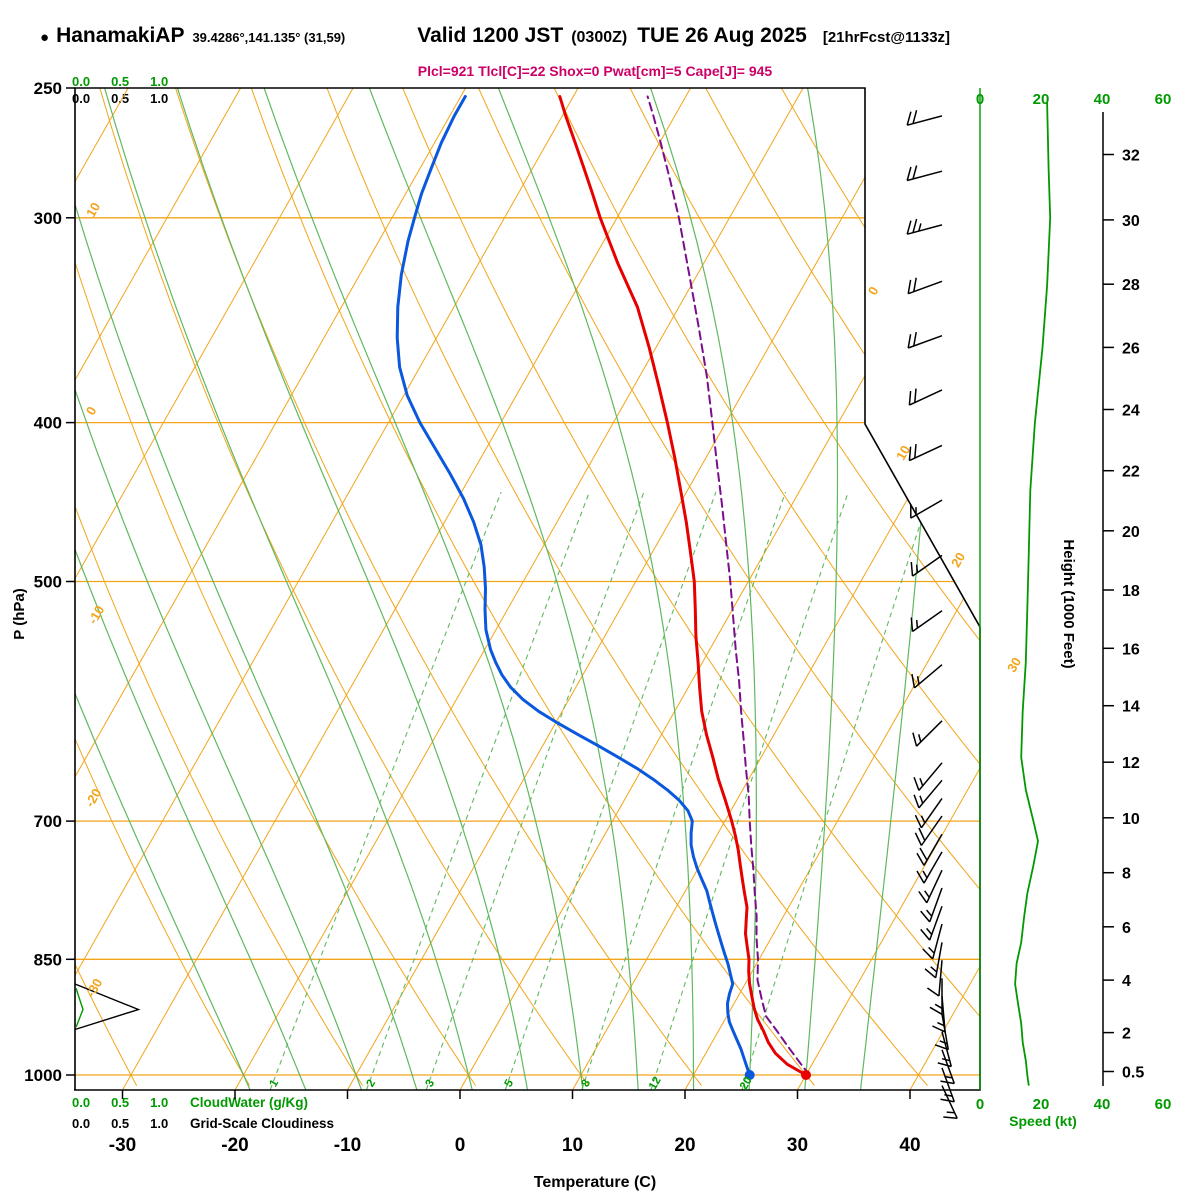 The image size is (1200, 1200). I want to click on cloudwater-legend-label: CloudWater (g/Kg), so click(249, 1102).